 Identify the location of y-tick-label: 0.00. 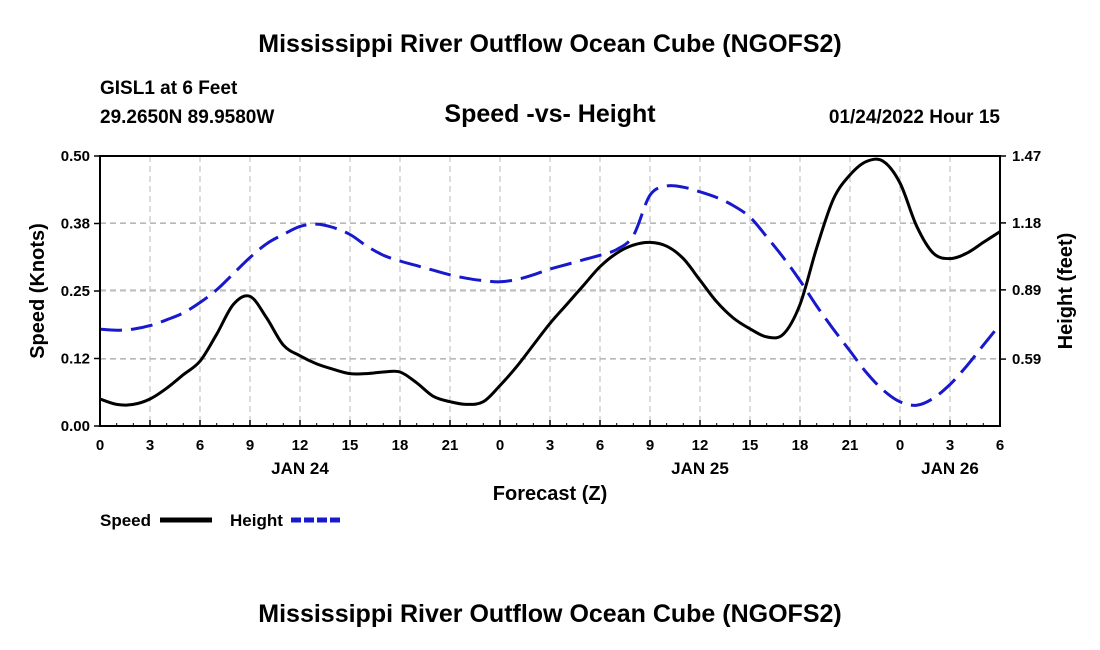
(75, 426).